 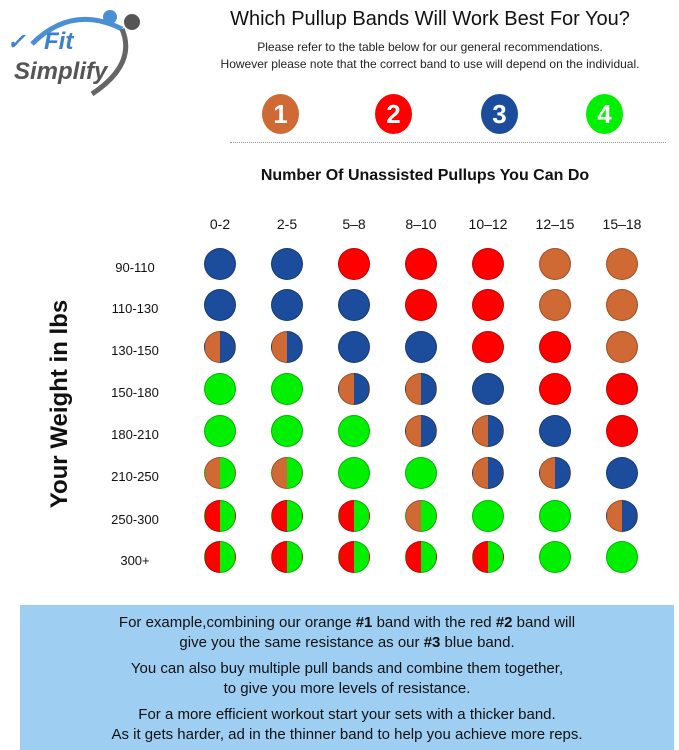 I want to click on fit-simplify-logo: ✓ Fit Simplify, so click(x=72, y=51).